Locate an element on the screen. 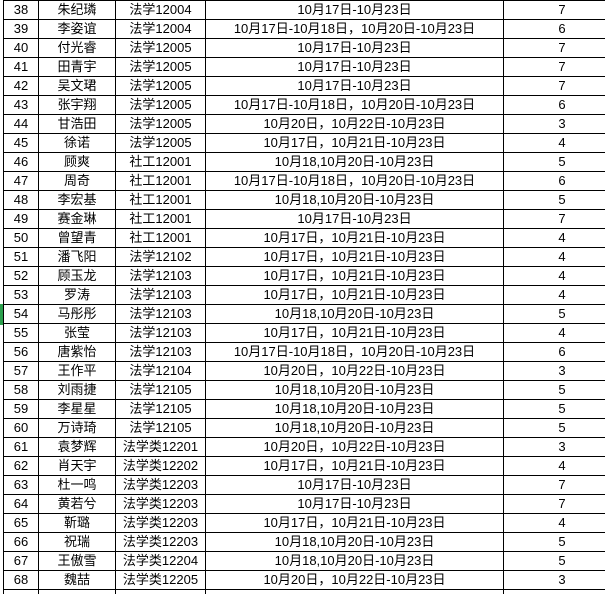 The image size is (605, 594). row-number-cell: 56 is located at coordinates (21, 352).